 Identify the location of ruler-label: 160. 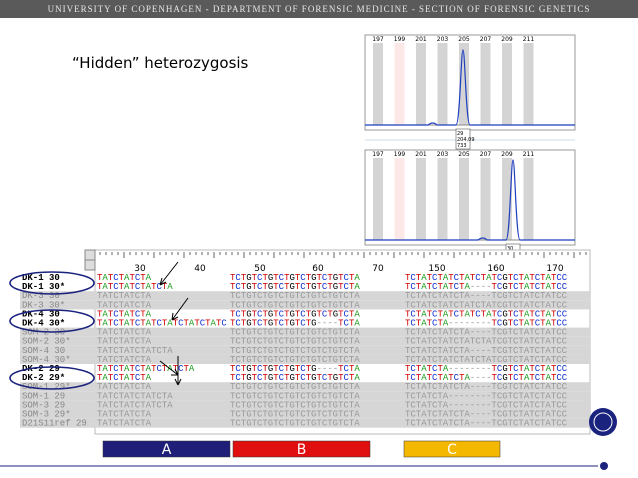
(495, 269).